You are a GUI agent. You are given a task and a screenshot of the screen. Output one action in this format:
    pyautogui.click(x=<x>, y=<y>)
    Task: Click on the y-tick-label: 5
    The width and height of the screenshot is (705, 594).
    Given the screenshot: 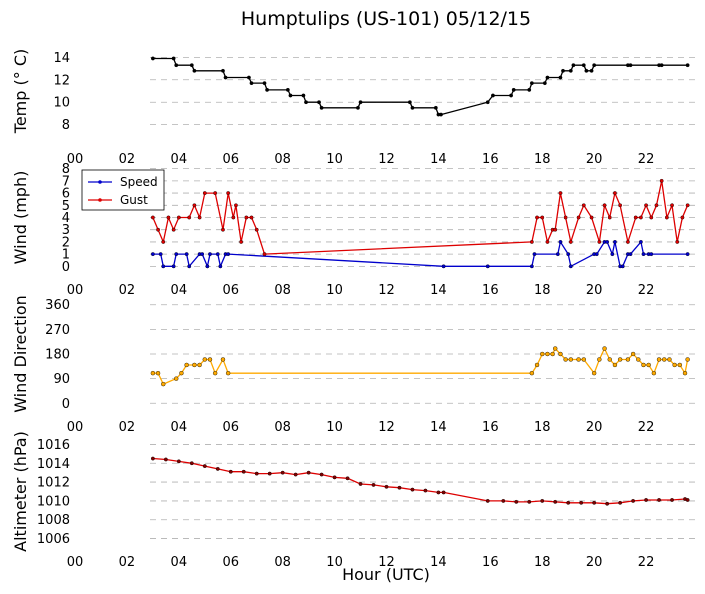 What is the action you would take?
    pyautogui.click(x=66, y=206)
    